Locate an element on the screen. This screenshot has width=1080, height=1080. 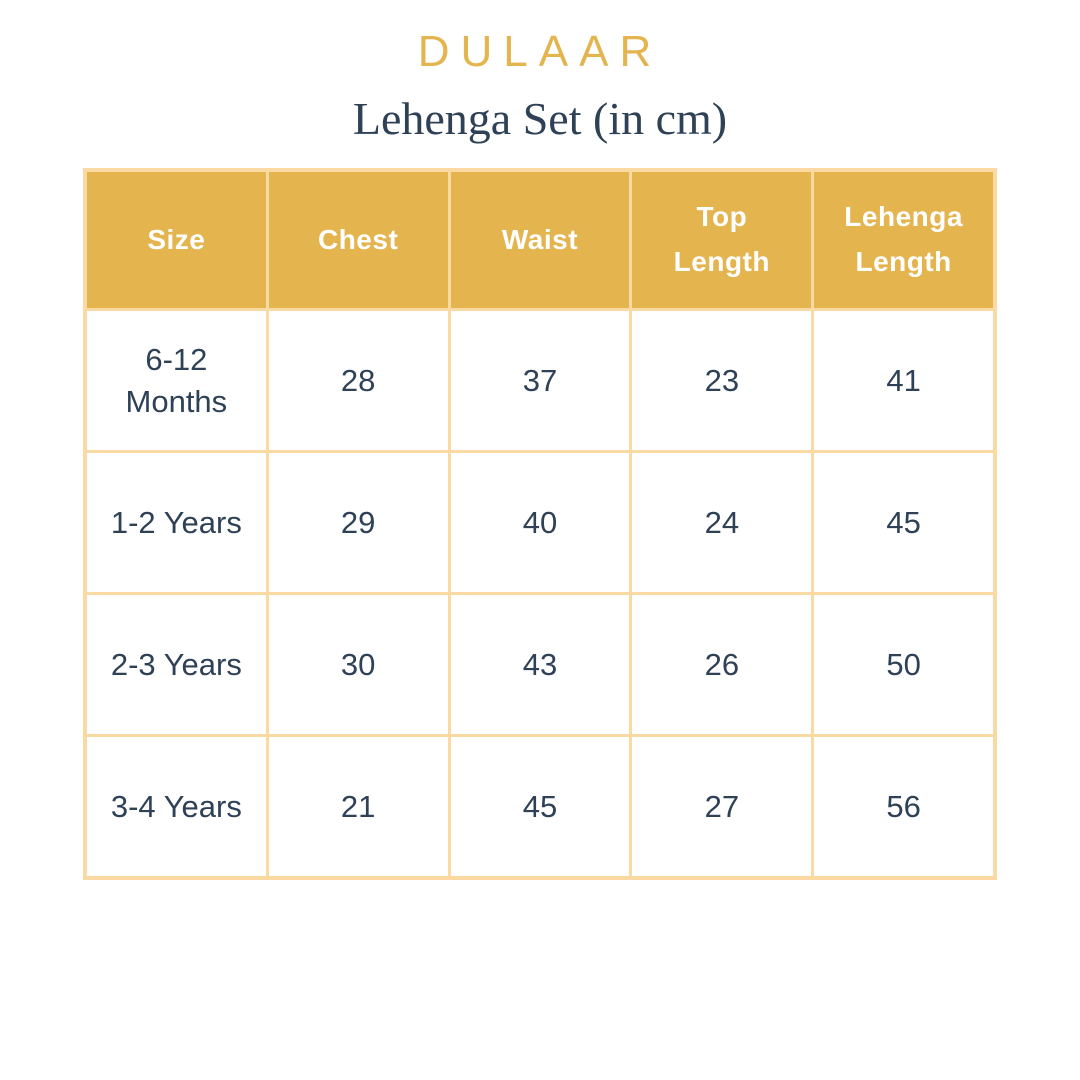
table-row: 2-3 Years 30 43 26 50 is located at coordinates (540, 664).